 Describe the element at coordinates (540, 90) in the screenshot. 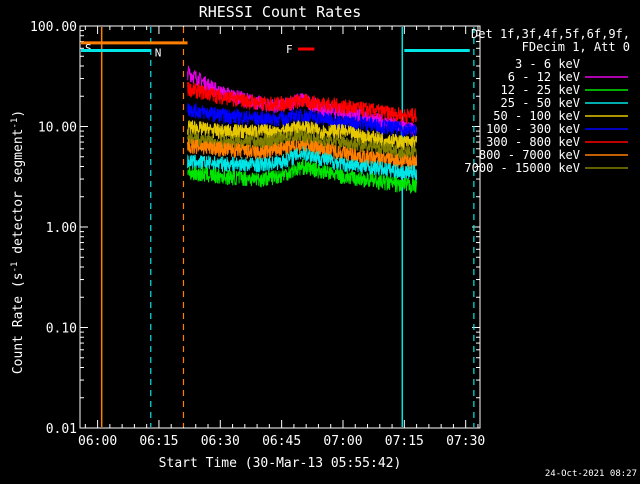

I see `legend-label: 12 - 25 keV` at that location.